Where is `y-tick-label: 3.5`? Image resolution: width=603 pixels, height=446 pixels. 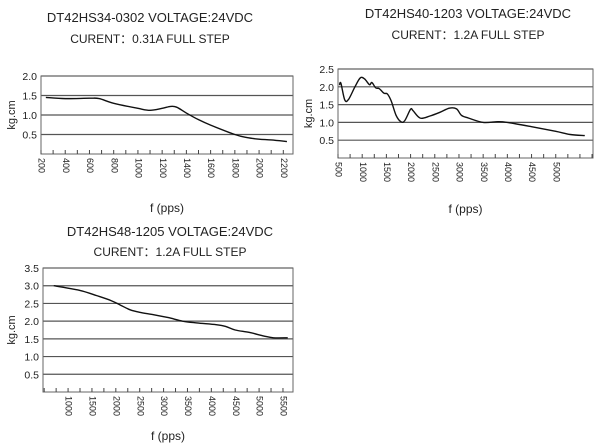 y-tick-label: 3.5 is located at coordinates (31, 269).